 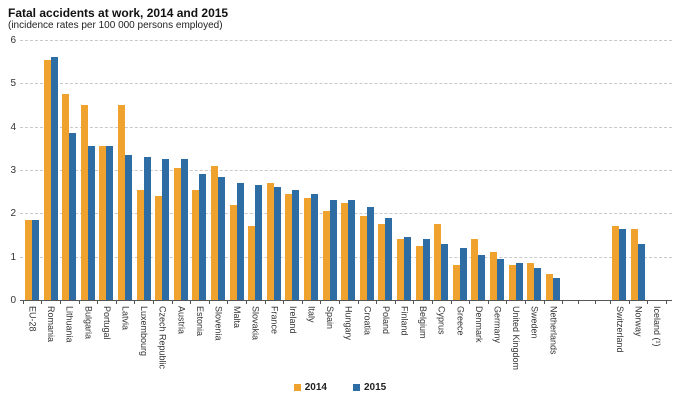 What do you see at coordinates (330, 318) in the screenshot?
I see `x-tick-label: Spain` at bounding box center [330, 318].